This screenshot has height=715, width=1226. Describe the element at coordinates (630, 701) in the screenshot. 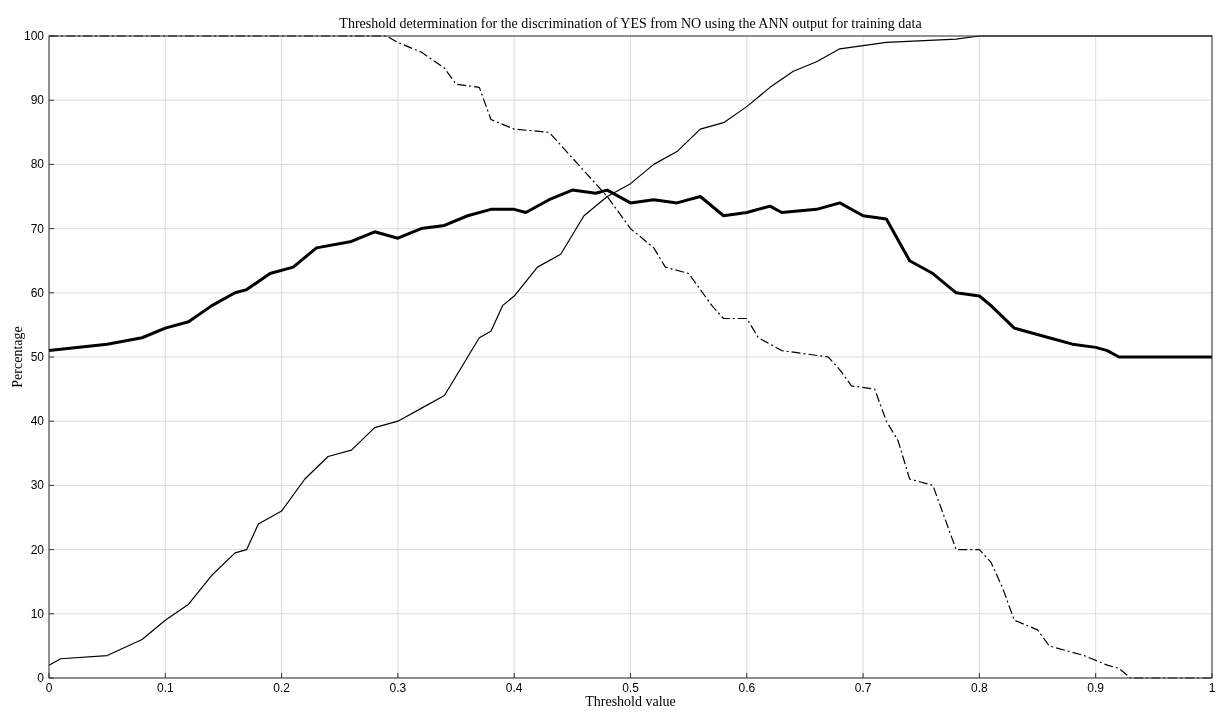

I see `x-axis-title: Threshold value` at that location.